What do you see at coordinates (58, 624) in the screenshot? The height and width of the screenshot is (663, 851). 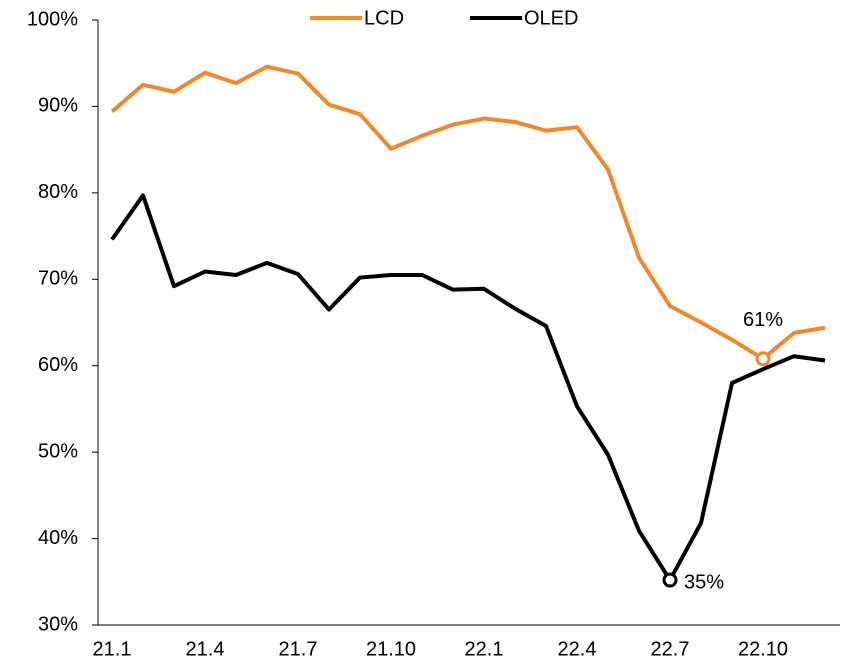 I see `y-tick-label: 30%` at bounding box center [58, 624].